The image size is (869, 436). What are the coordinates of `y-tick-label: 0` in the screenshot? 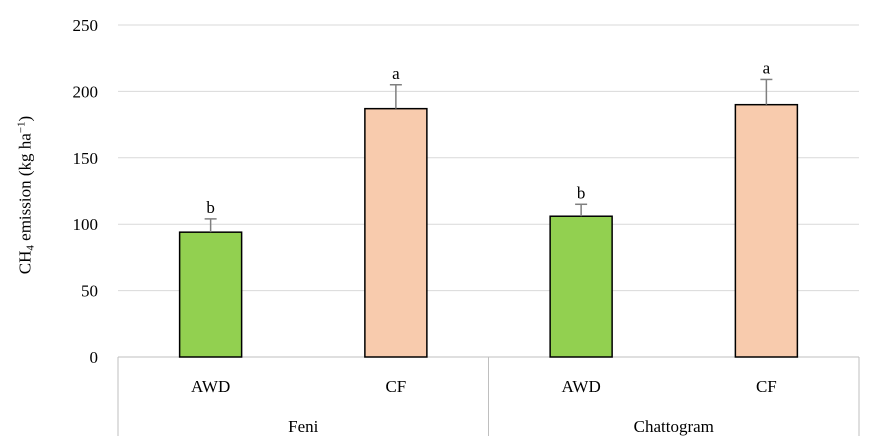 It's located at (94, 357).